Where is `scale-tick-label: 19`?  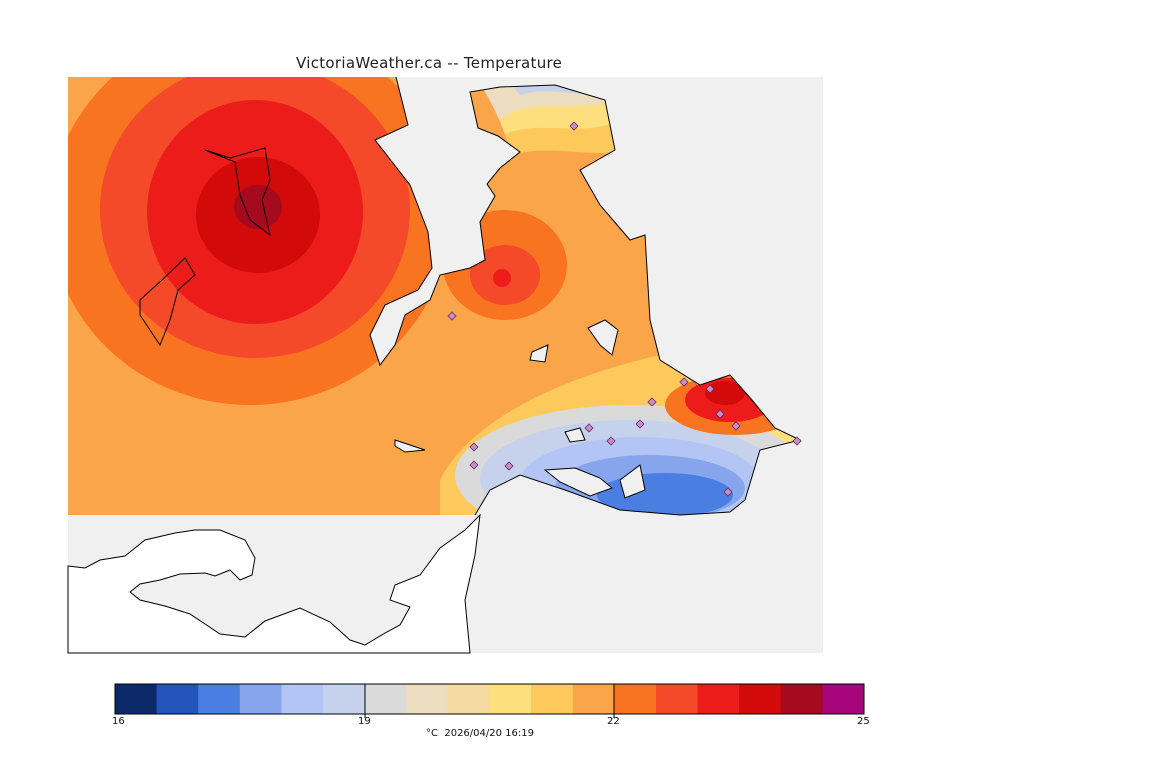 scale-tick-label: 19 is located at coordinates (364, 721).